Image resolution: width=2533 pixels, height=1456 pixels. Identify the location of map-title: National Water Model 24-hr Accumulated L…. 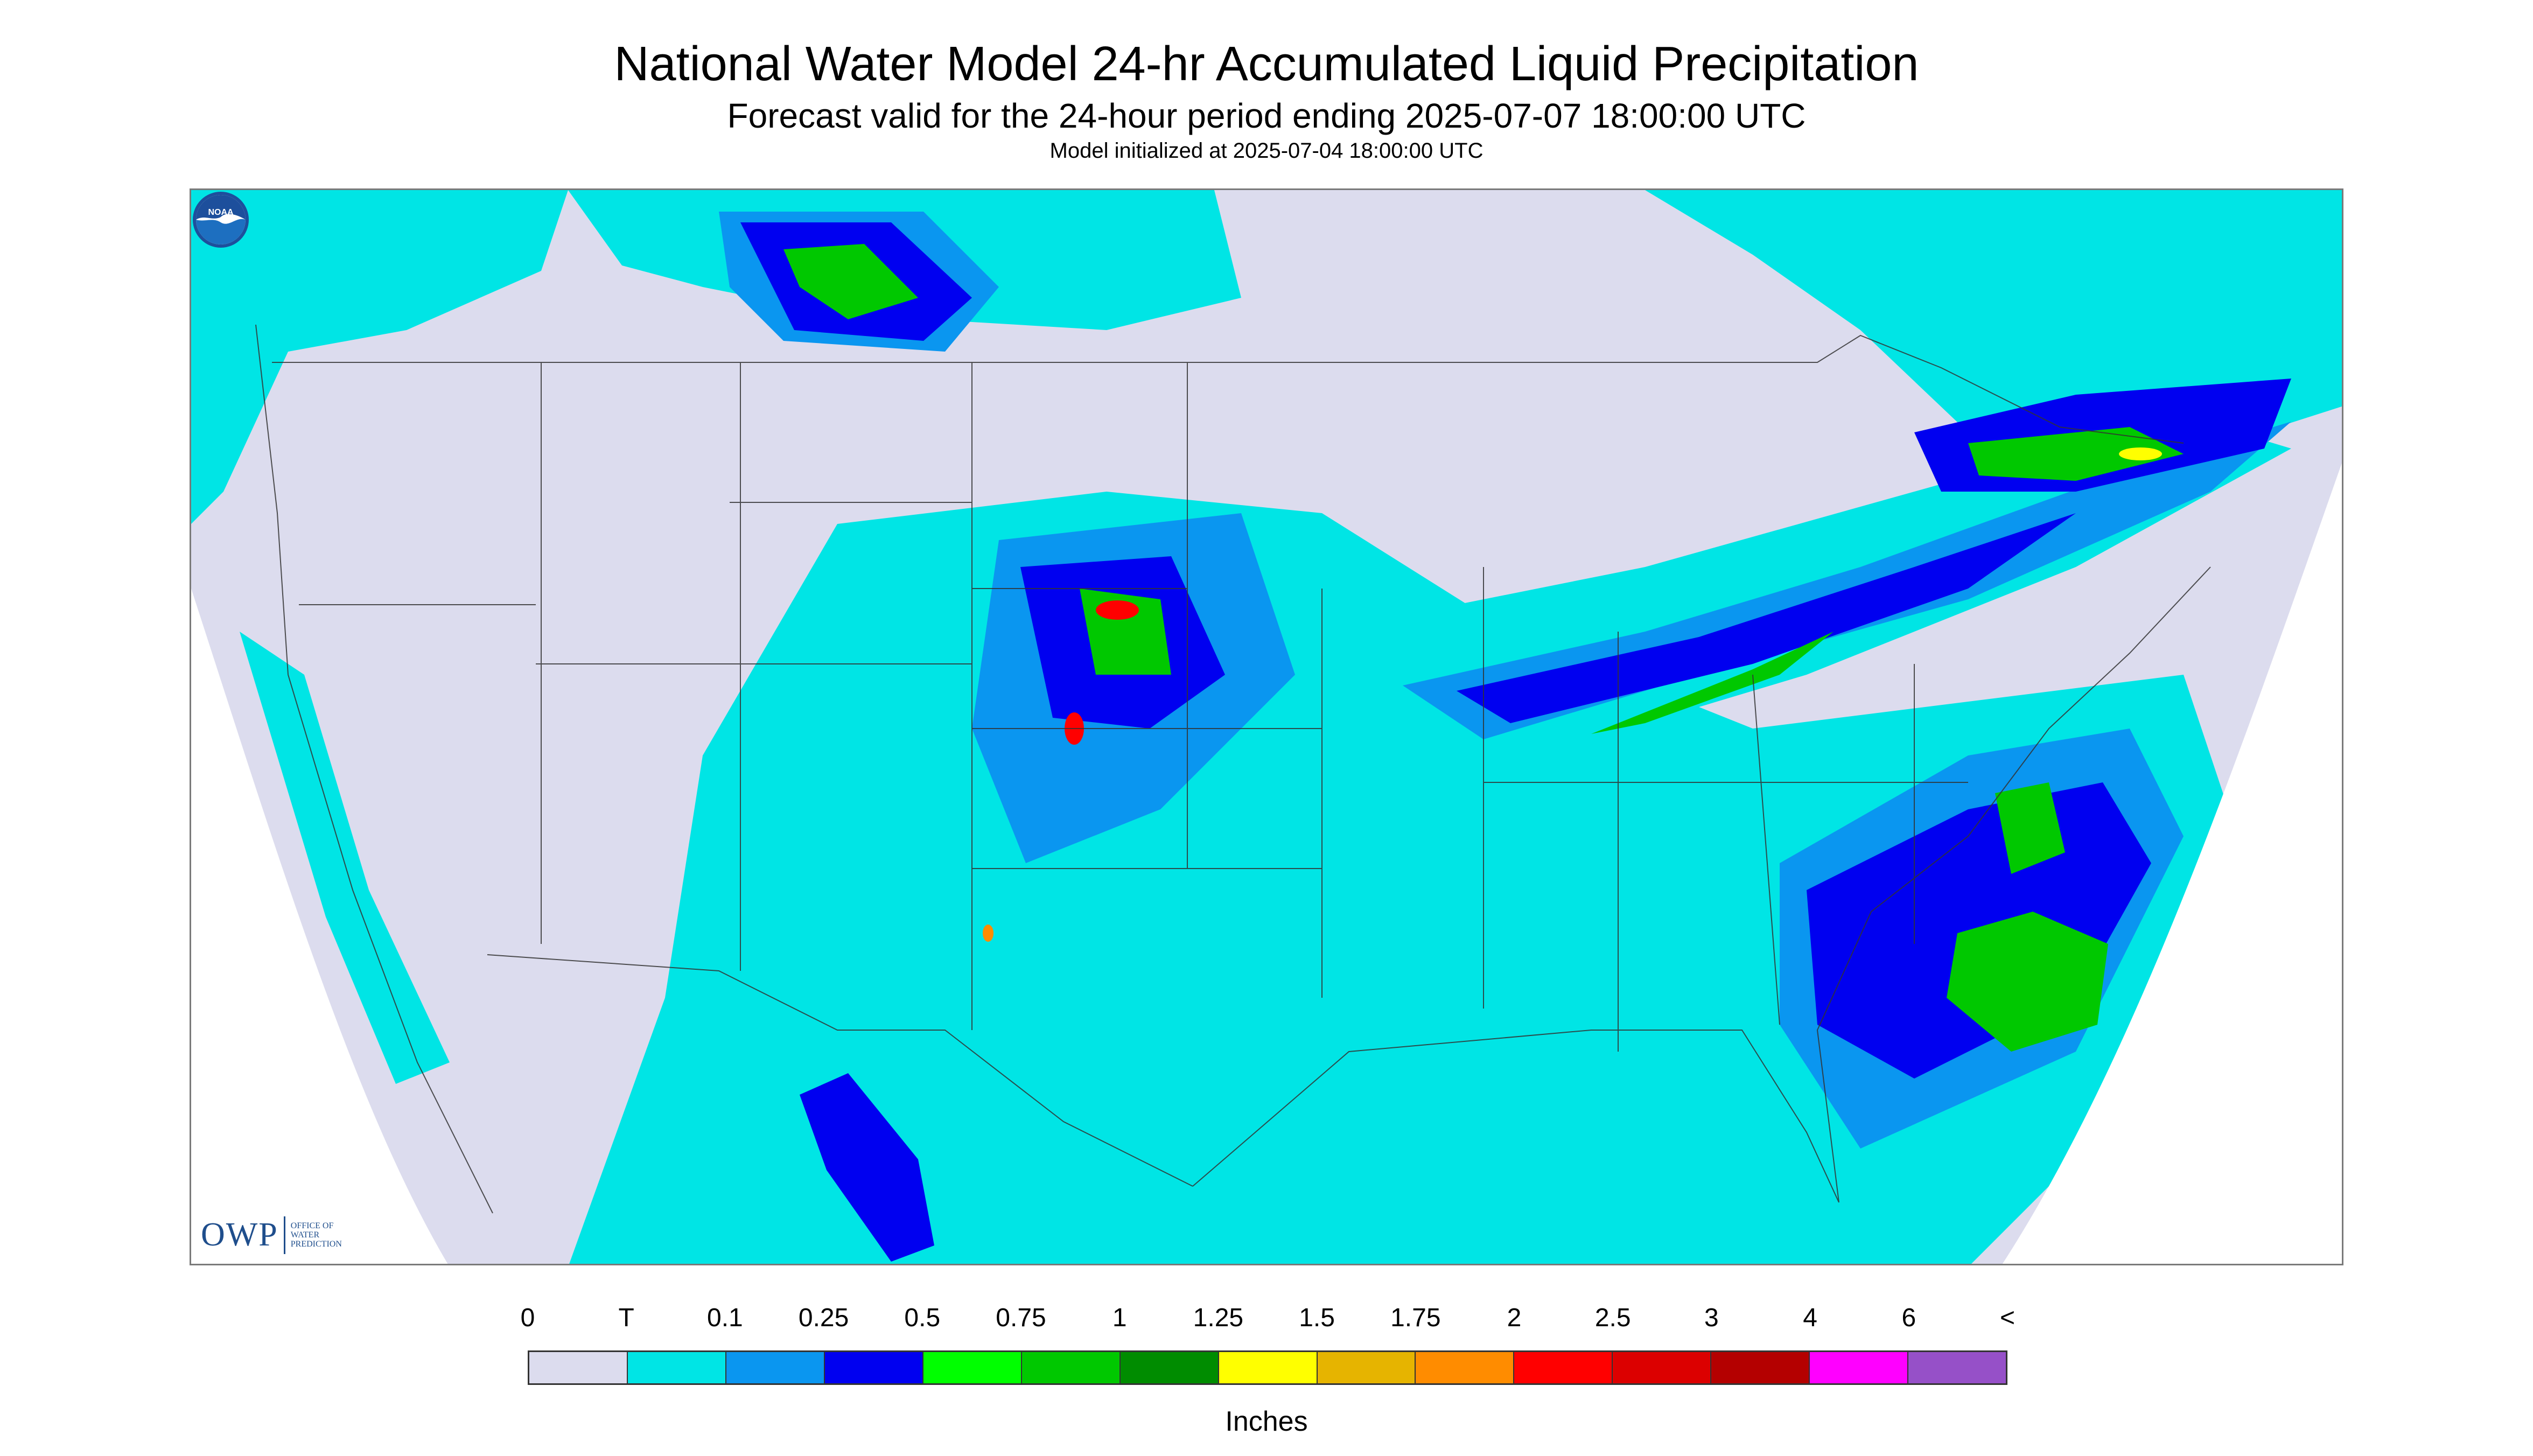
(1266, 64).